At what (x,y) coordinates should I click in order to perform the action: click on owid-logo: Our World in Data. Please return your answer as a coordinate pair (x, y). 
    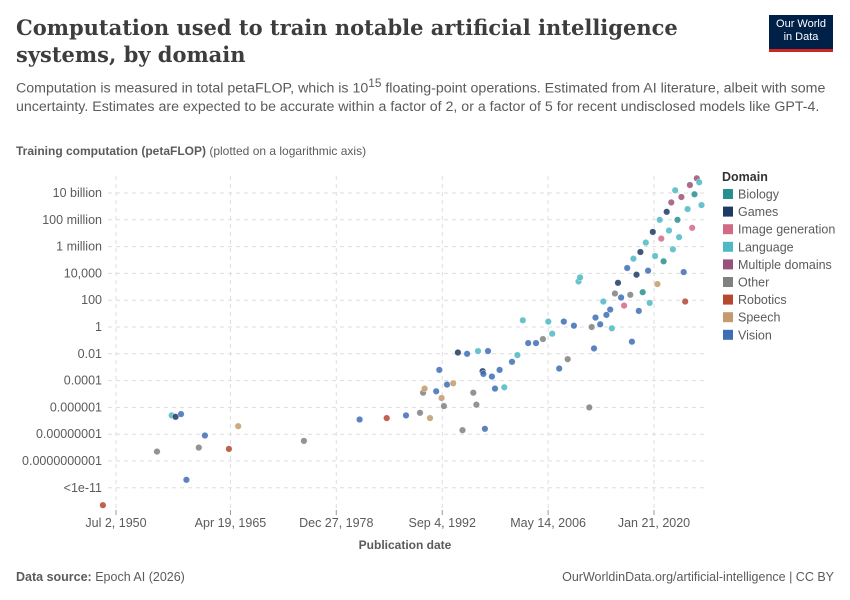
    Looking at the image, I should click on (801, 33).